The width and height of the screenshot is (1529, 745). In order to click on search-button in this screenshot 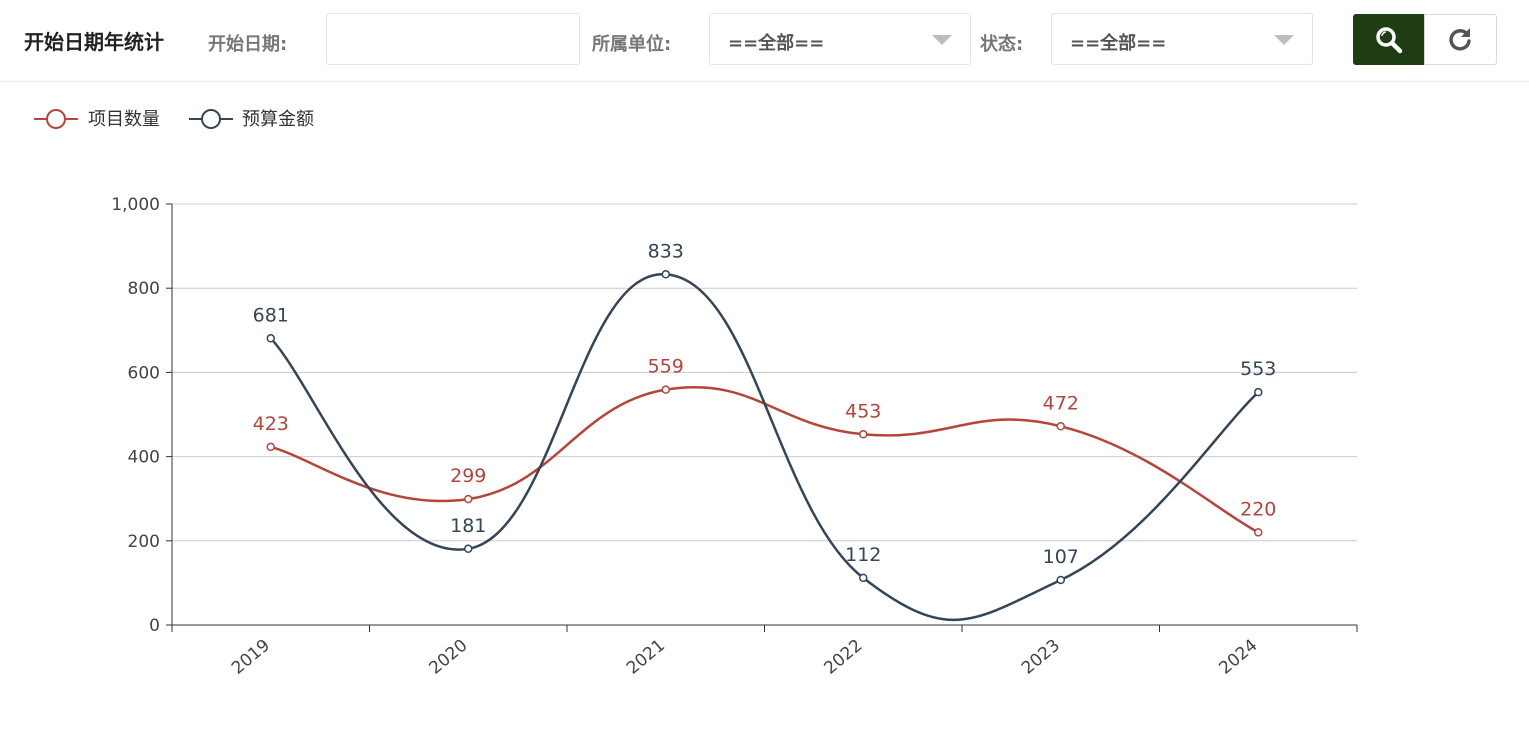, I will do `click(1389, 39)`.